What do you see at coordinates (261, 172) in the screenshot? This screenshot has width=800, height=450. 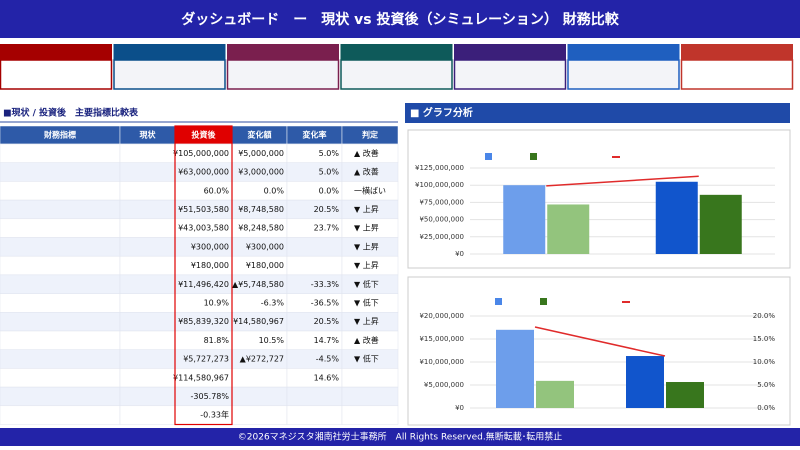 I see `cell-text: ¥3,000,000` at bounding box center [261, 172].